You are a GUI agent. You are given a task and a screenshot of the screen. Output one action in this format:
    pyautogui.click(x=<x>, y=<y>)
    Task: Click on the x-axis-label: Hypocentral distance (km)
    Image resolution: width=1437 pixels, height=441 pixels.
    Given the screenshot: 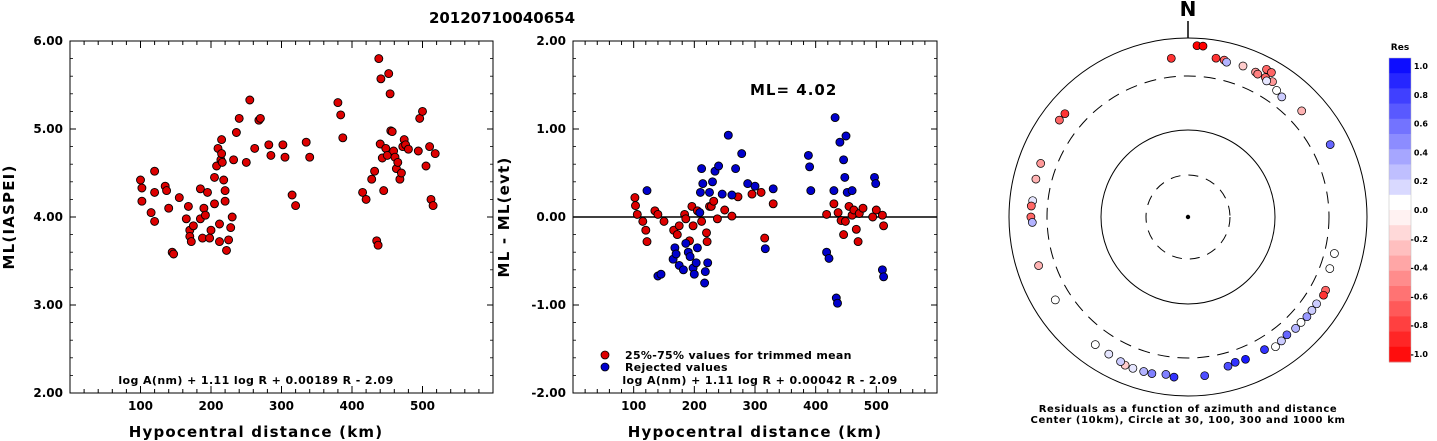 What is the action you would take?
    pyautogui.click(x=755, y=432)
    